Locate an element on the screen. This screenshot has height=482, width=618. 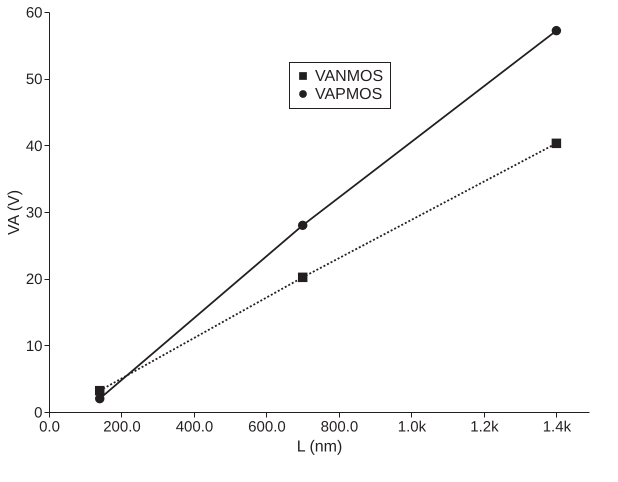
y-tick-label: 40 is located at coordinates (34, 146).